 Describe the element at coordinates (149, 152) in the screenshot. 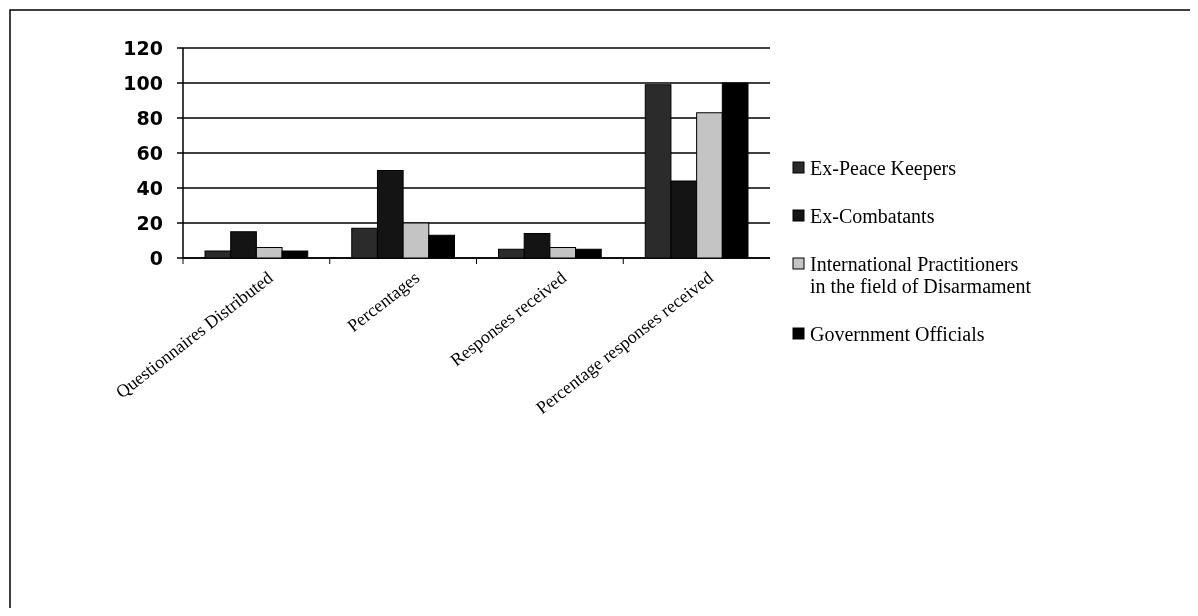

I see `y-tick-label: 60` at that location.